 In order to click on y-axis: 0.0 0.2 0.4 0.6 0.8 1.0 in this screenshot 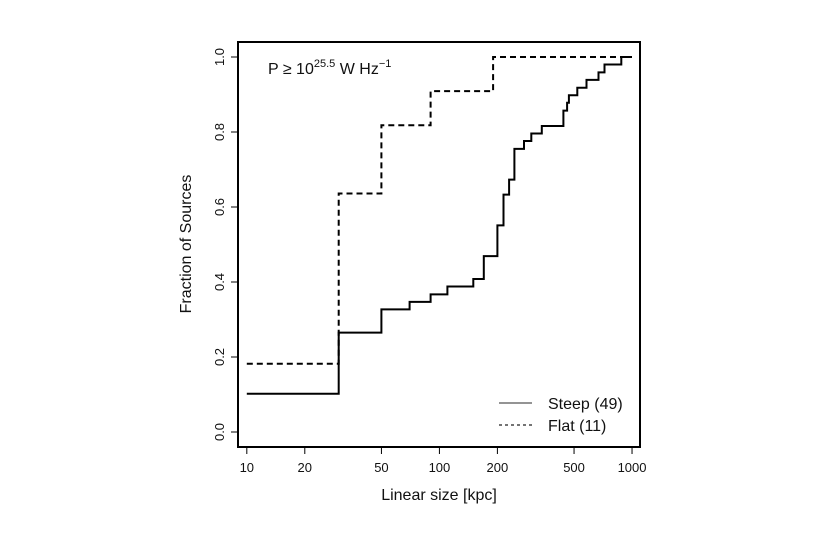, I will do `click(225, 244)`.